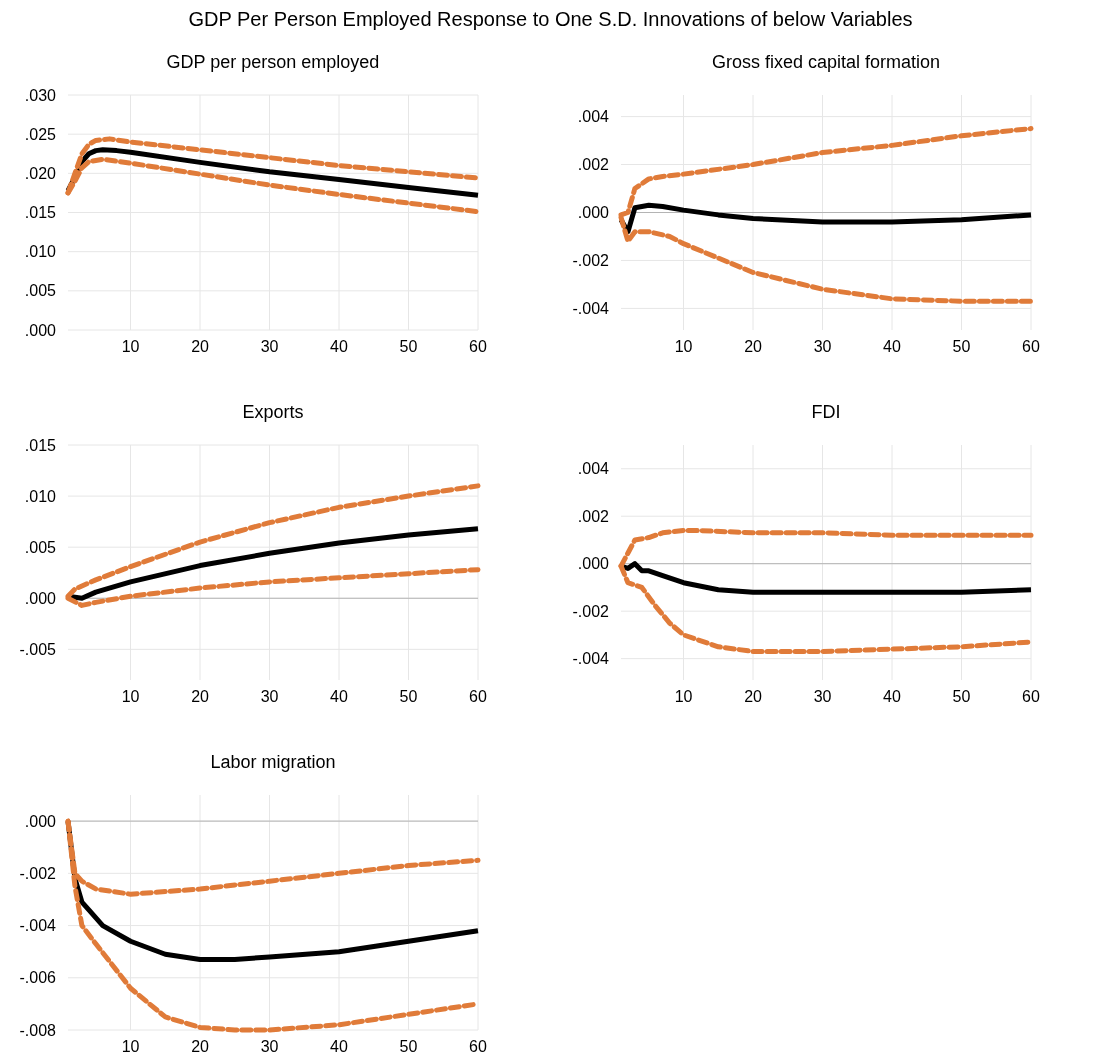 This screenshot has height=1057, width=1101. Describe the element at coordinates (38, 978) in the screenshot. I see `y-tick-label: -.006` at that location.